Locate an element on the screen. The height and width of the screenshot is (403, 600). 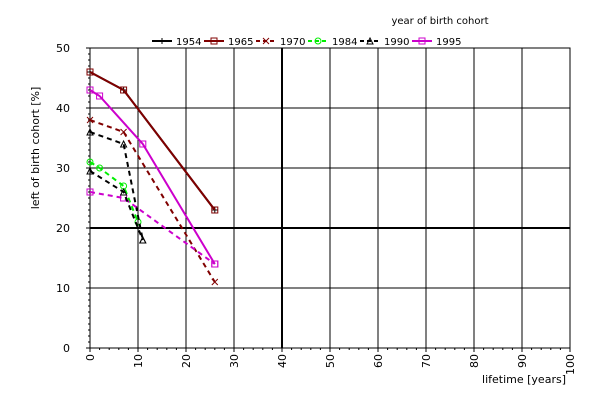
series-1954 is located at coordinates (152, 141).